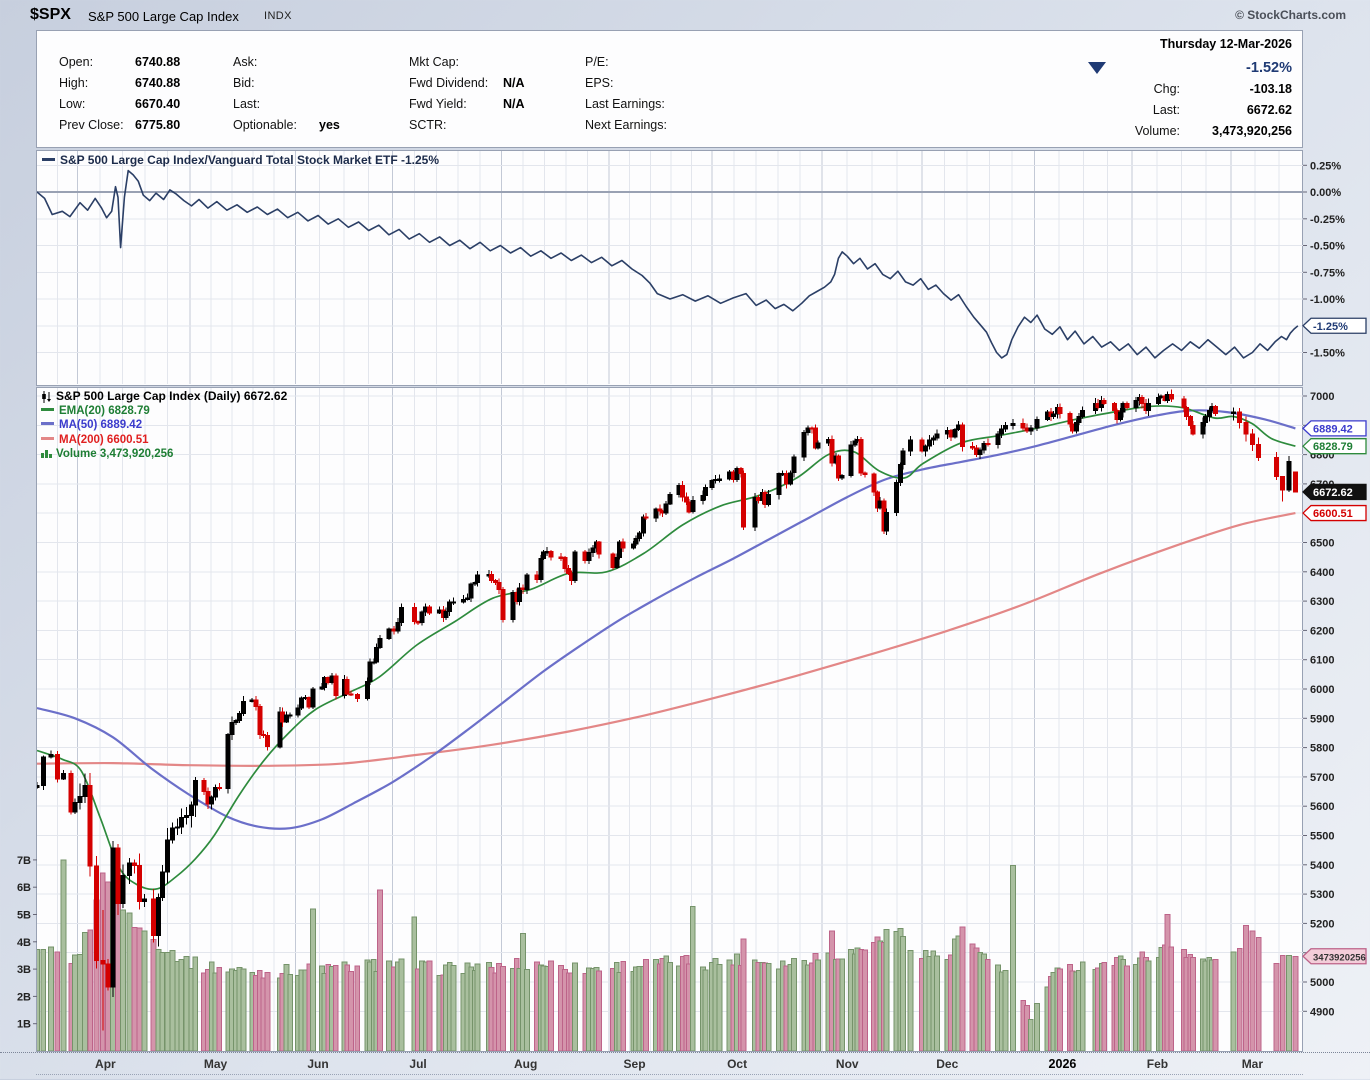  Describe the element at coordinates (1166, 109) in the screenshot. I see `last-label: Last:` at that location.